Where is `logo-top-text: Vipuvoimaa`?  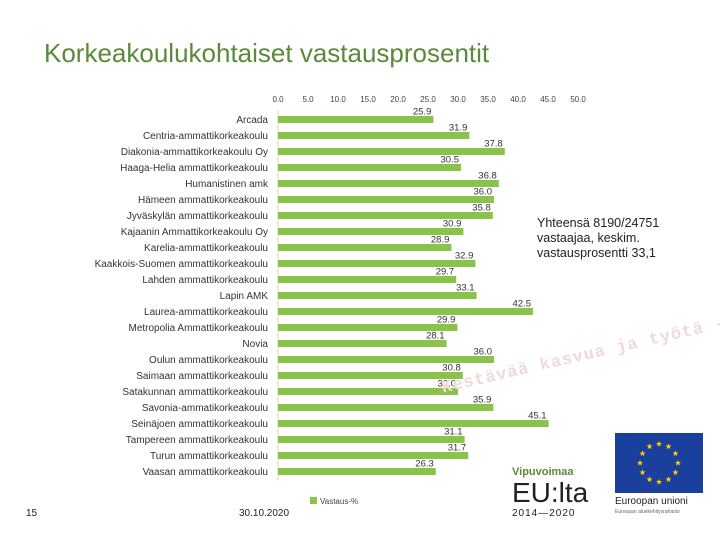
logo-top-text: Vipuvoimaa is located at coordinates (543, 472).